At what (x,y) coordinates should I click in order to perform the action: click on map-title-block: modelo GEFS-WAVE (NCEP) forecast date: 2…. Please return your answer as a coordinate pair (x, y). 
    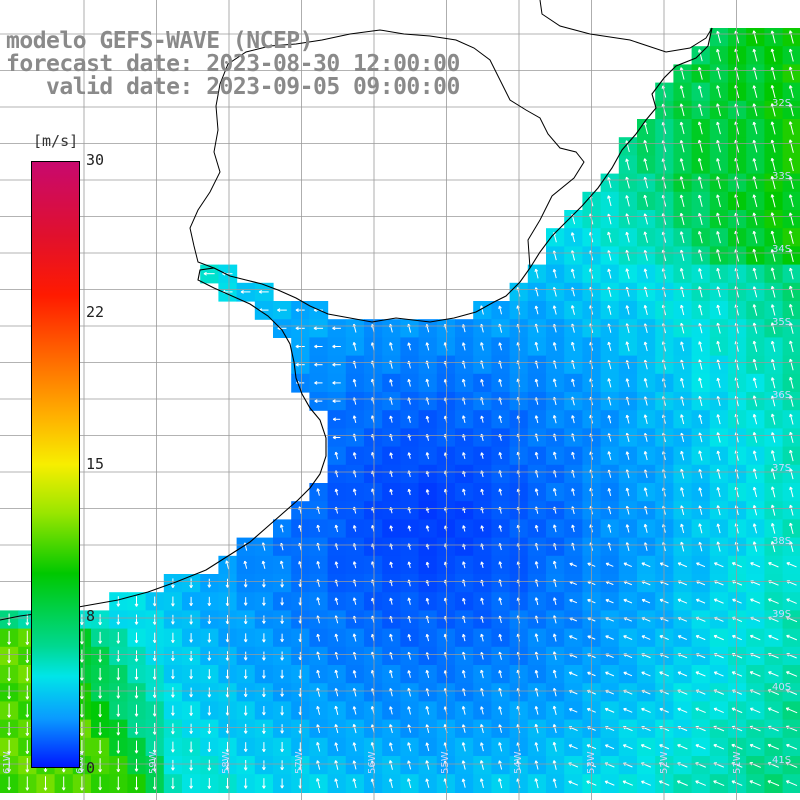
    Looking at the image, I should click on (233, 64).